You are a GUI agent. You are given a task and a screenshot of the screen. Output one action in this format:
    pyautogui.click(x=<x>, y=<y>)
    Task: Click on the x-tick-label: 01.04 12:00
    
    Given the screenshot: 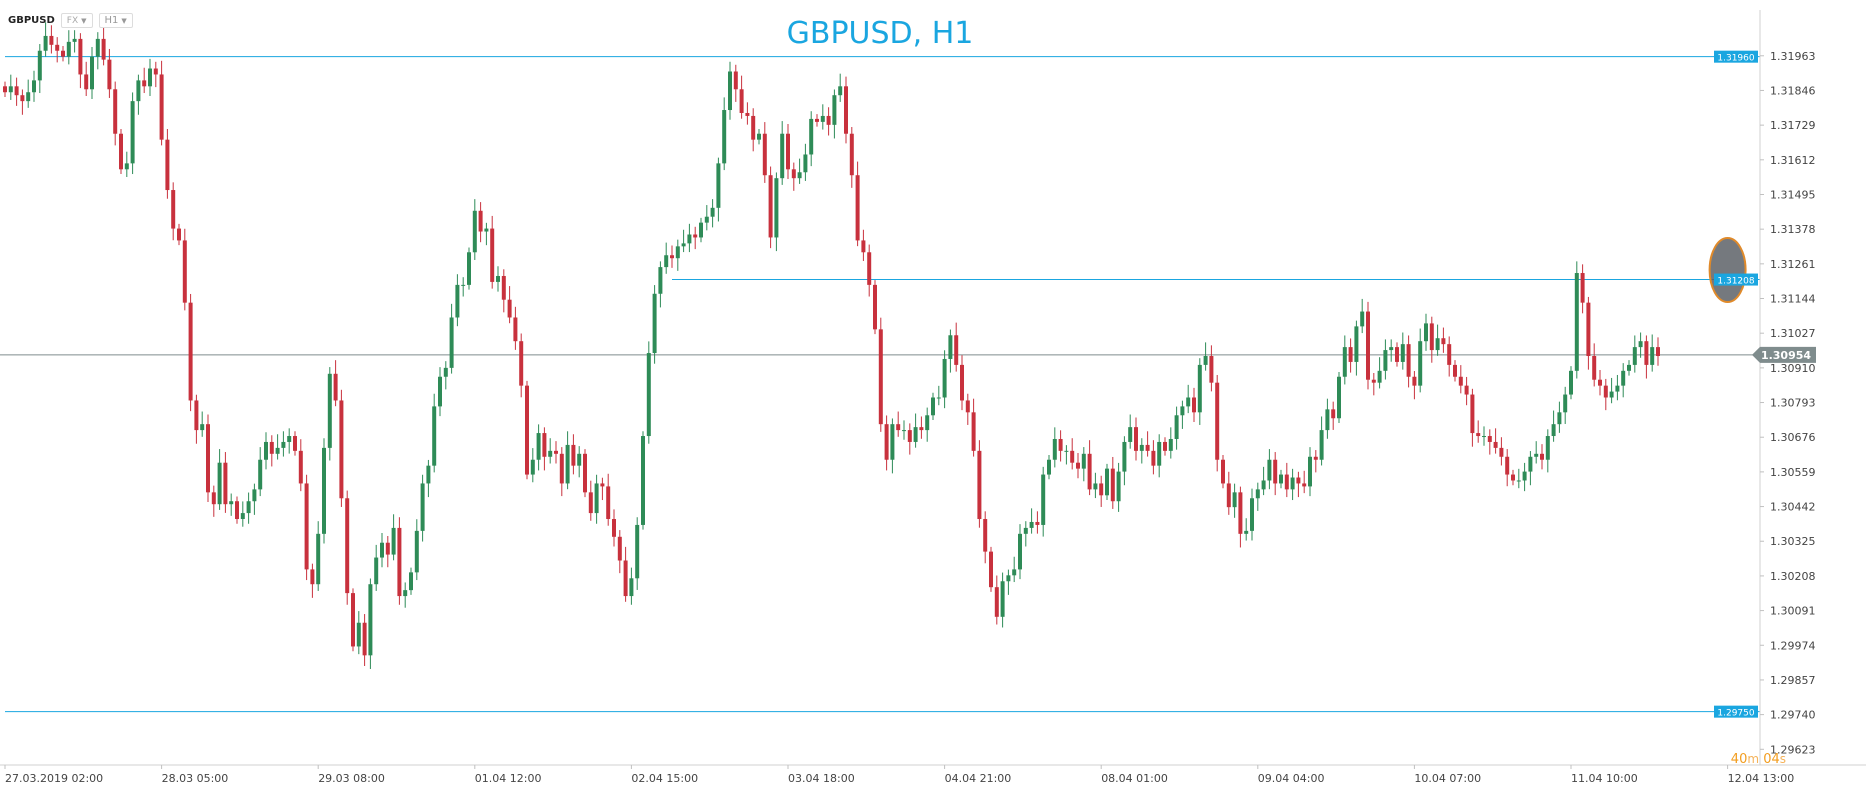 What is the action you would take?
    pyautogui.click(x=508, y=778)
    